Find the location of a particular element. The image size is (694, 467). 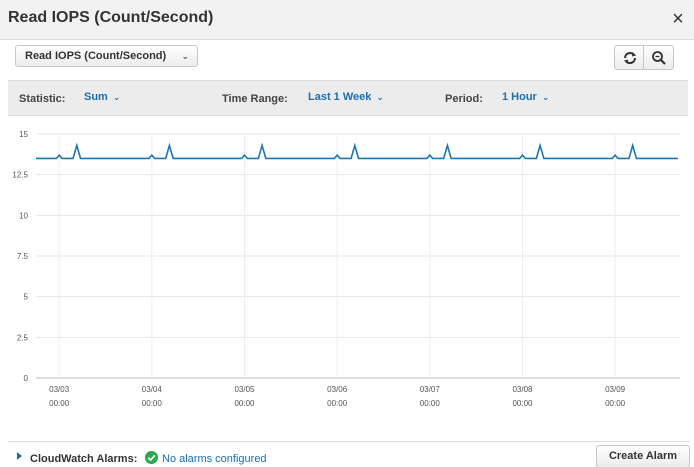

x-tick-label-date: 03/09 is located at coordinates (615, 389).